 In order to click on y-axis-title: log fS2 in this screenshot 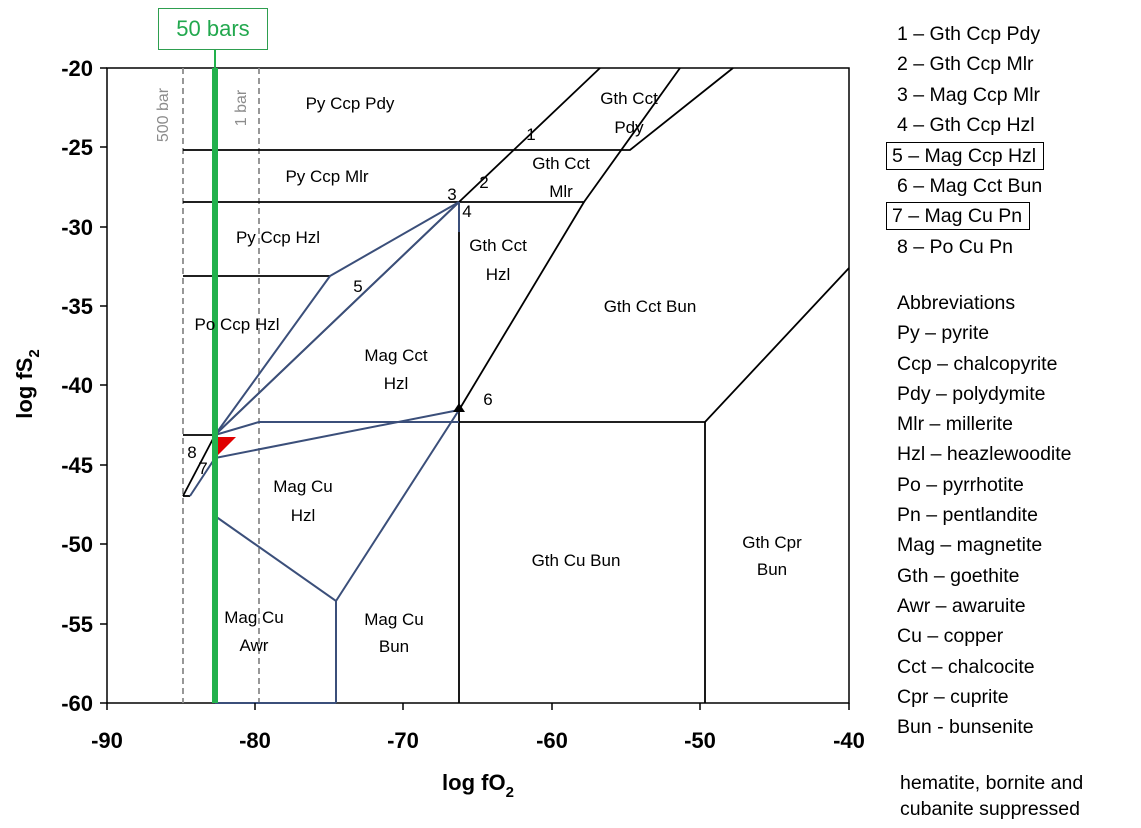, I will do `click(27, 383)`.